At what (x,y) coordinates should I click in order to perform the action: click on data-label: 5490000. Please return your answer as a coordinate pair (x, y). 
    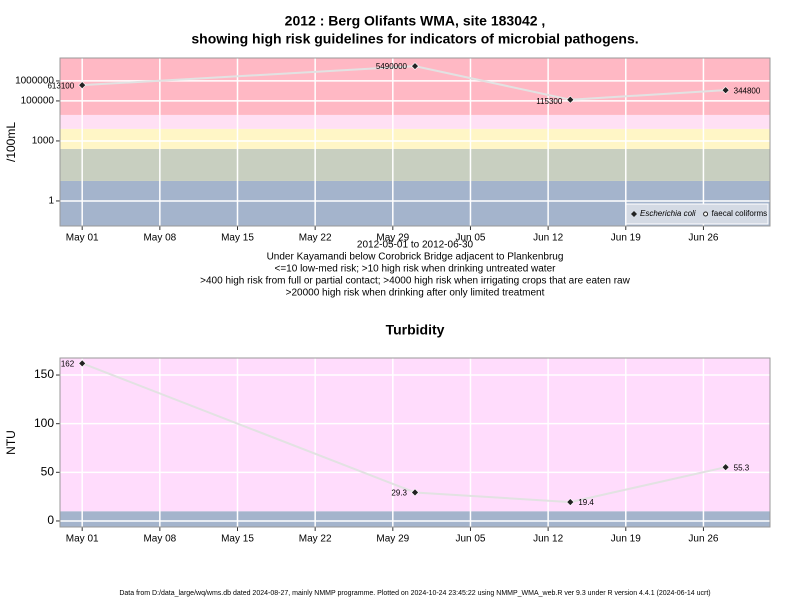
    Looking at the image, I should click on (392, 66).